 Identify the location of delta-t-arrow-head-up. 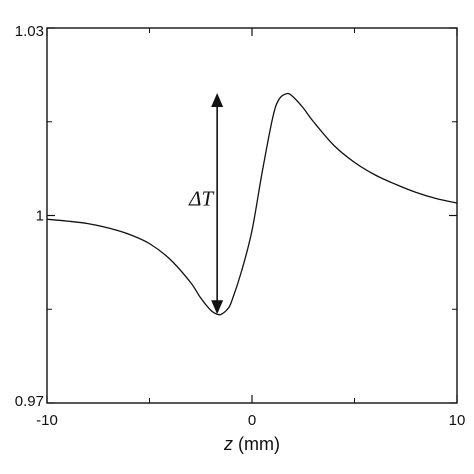
(217, 100).